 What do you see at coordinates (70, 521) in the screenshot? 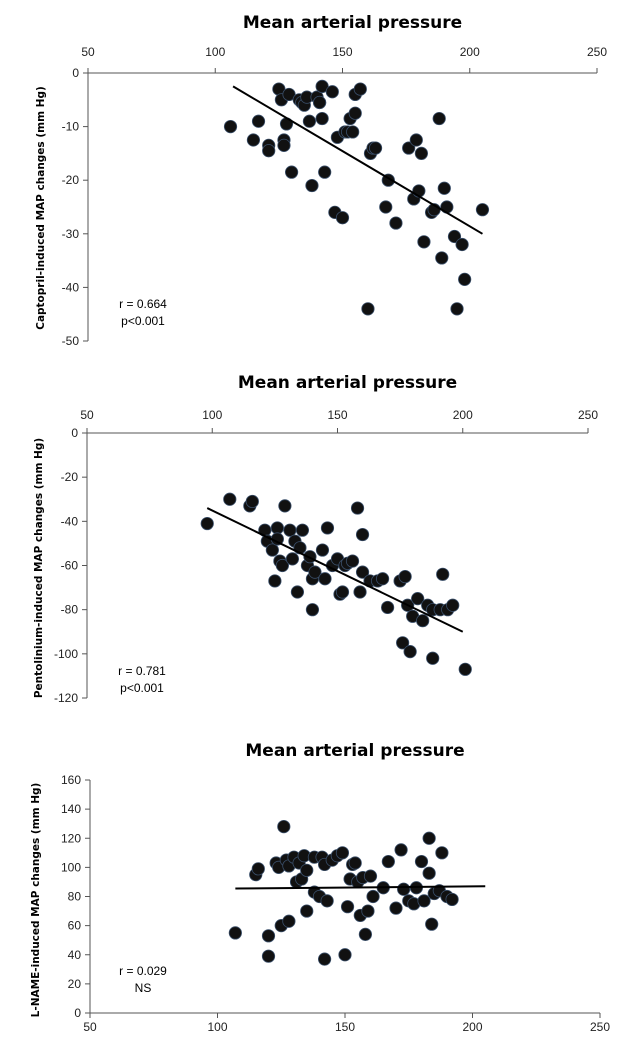
I see `y-tick-label: -40` at bounding box center [70, 521].